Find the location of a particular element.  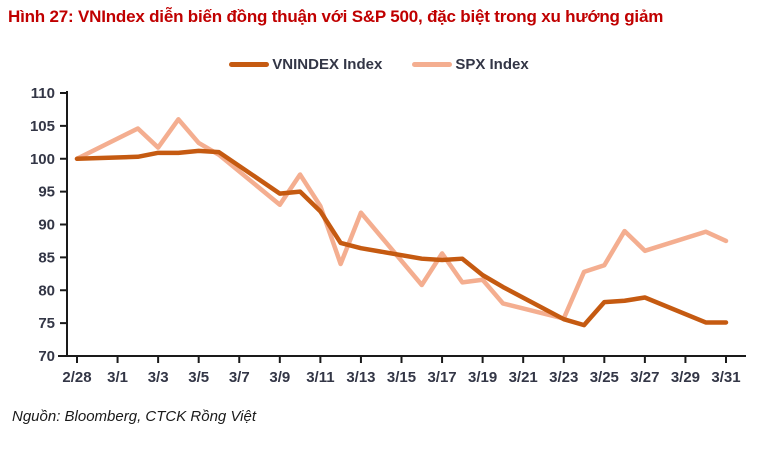

legend-item-vnindex: VNINDEX Index is located at coordinates (305, 64).